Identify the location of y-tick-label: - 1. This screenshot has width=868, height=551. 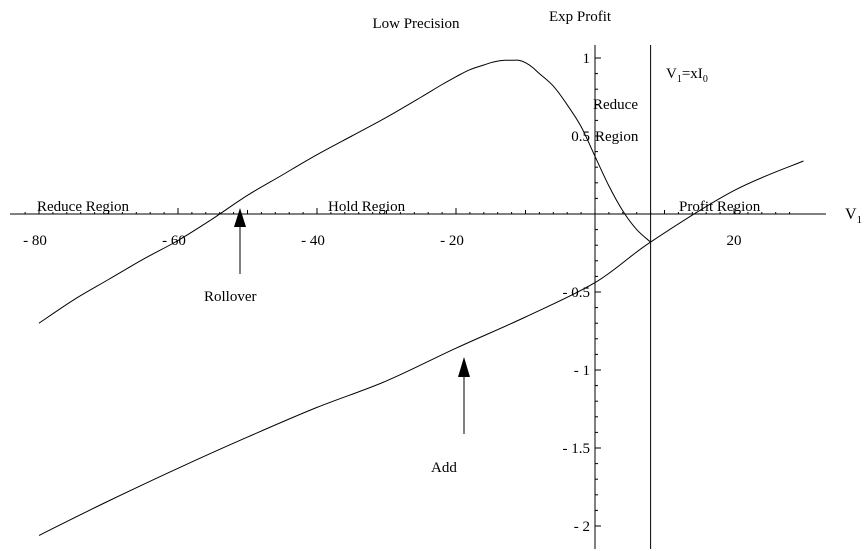
(582, 371).